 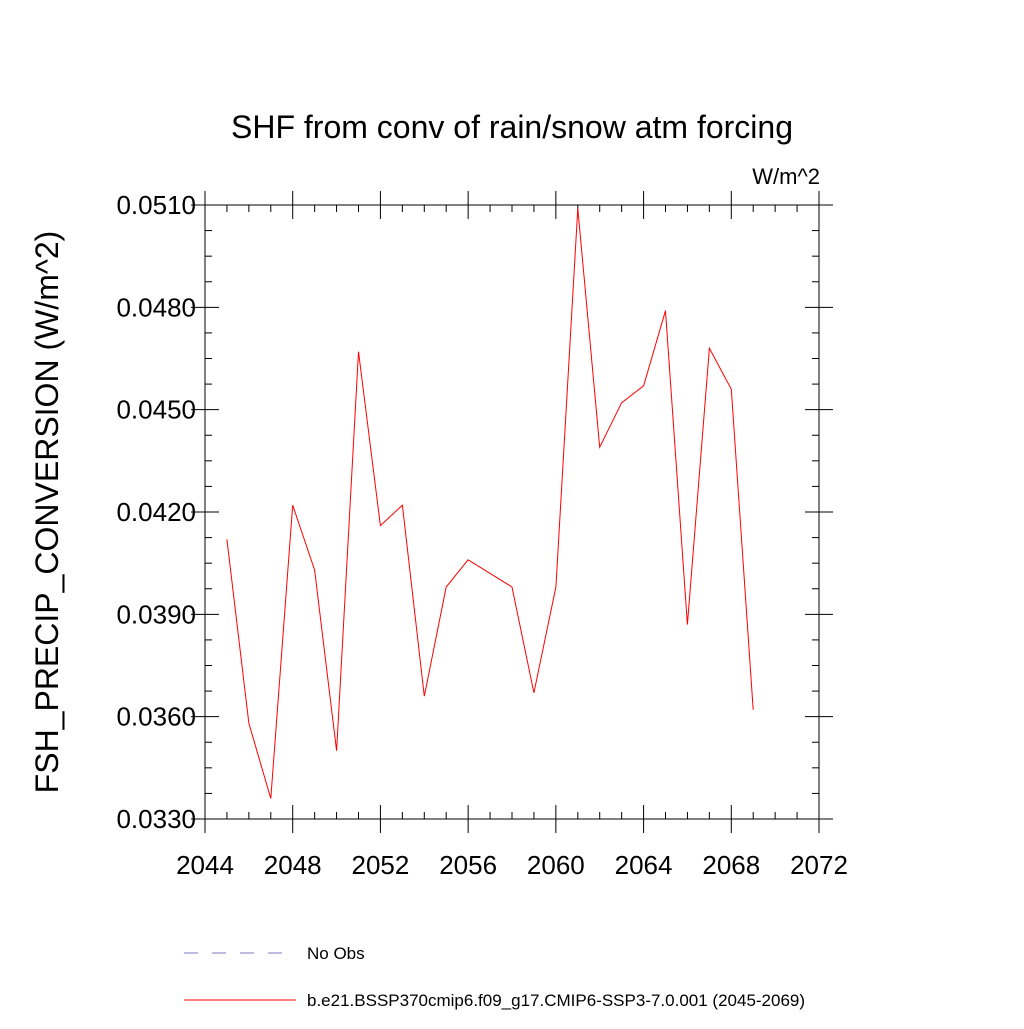 I want to click on x-tick-label: 2056, so click(x=468, y=865).